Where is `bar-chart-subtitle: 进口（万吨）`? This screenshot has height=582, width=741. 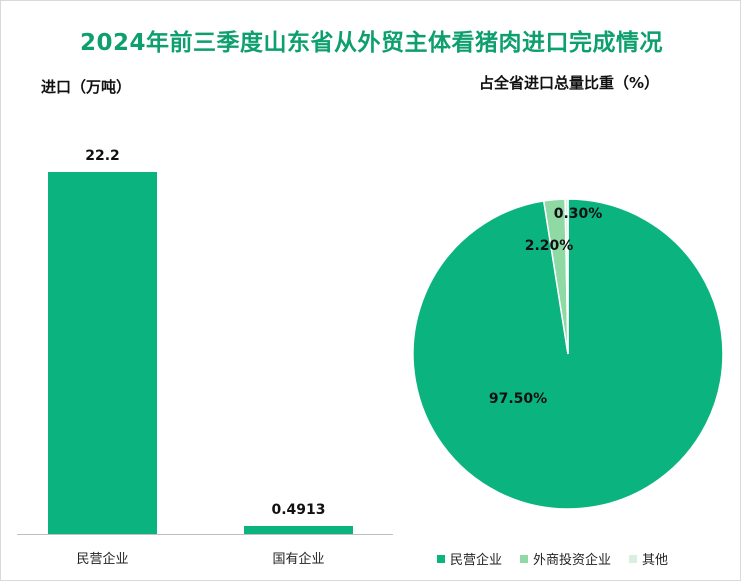
bar-chart-subtitle: 进口（万吨） is located at coordinates (86, 87).